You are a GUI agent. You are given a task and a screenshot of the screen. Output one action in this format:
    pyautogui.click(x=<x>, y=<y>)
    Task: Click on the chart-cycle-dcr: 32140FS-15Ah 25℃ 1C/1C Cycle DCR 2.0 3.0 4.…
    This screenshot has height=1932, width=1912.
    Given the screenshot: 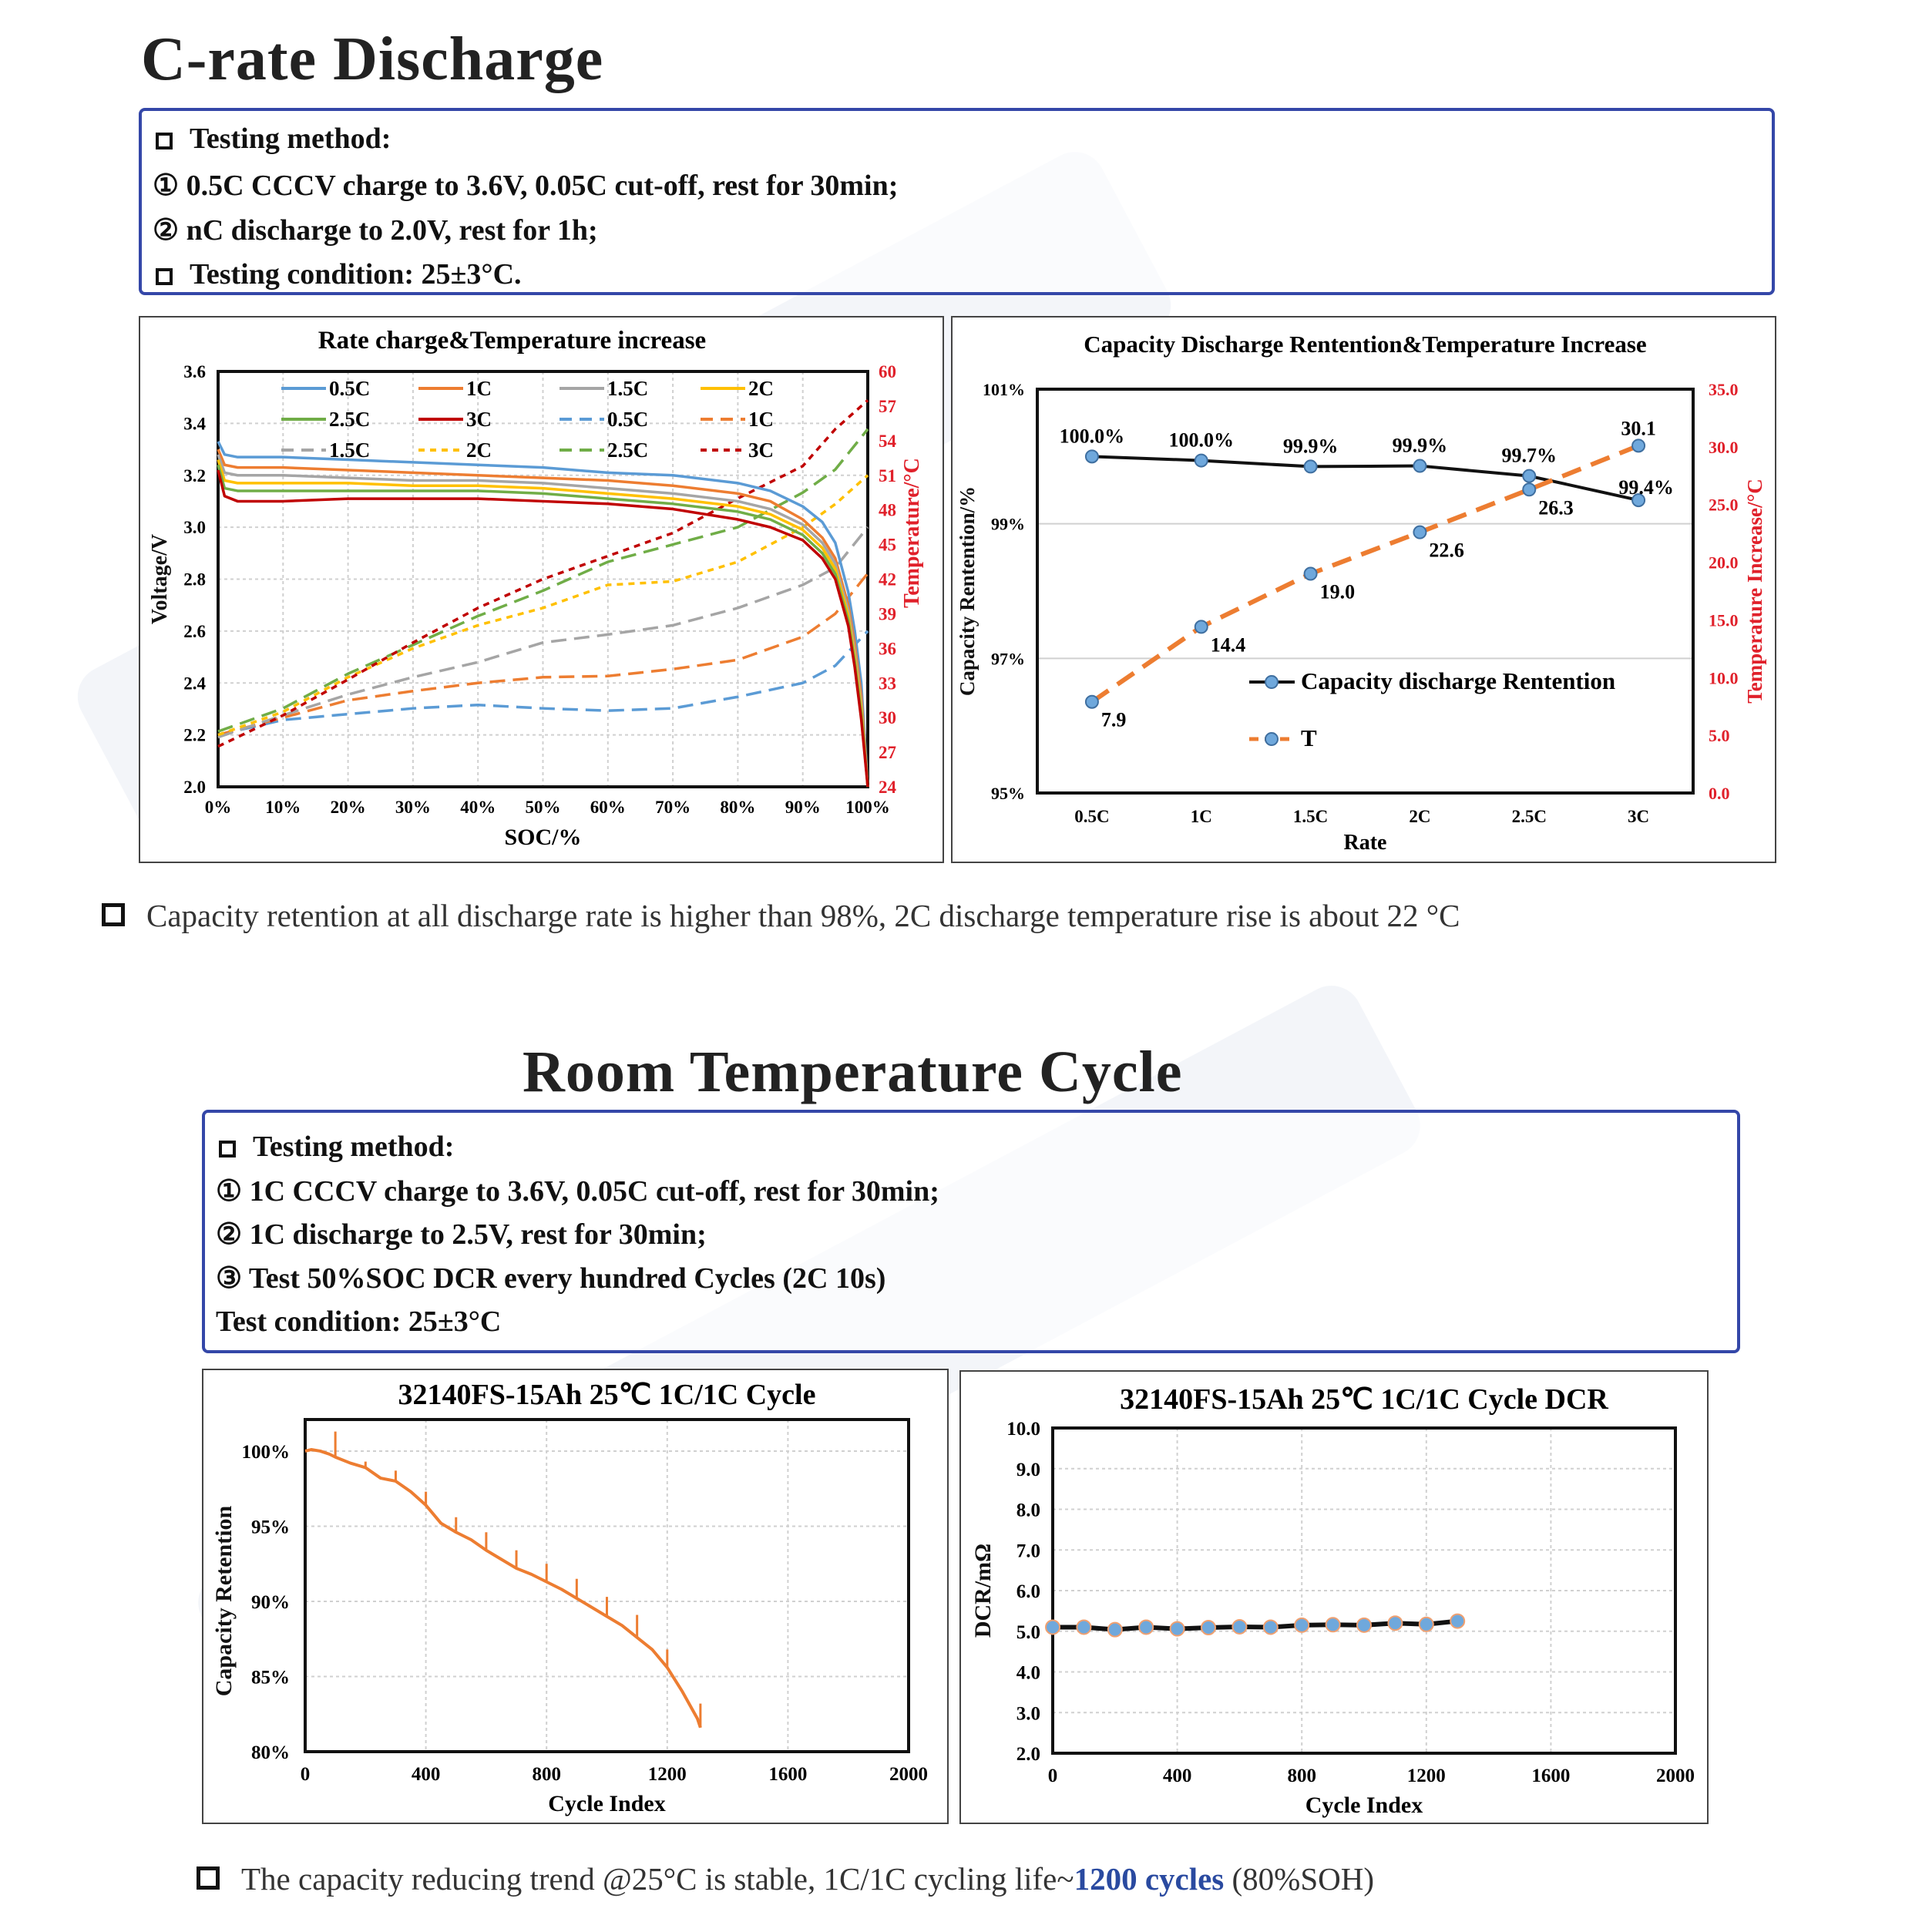 What is the action you would take?
    pyautogui.click(x=1334, y=1597)
    